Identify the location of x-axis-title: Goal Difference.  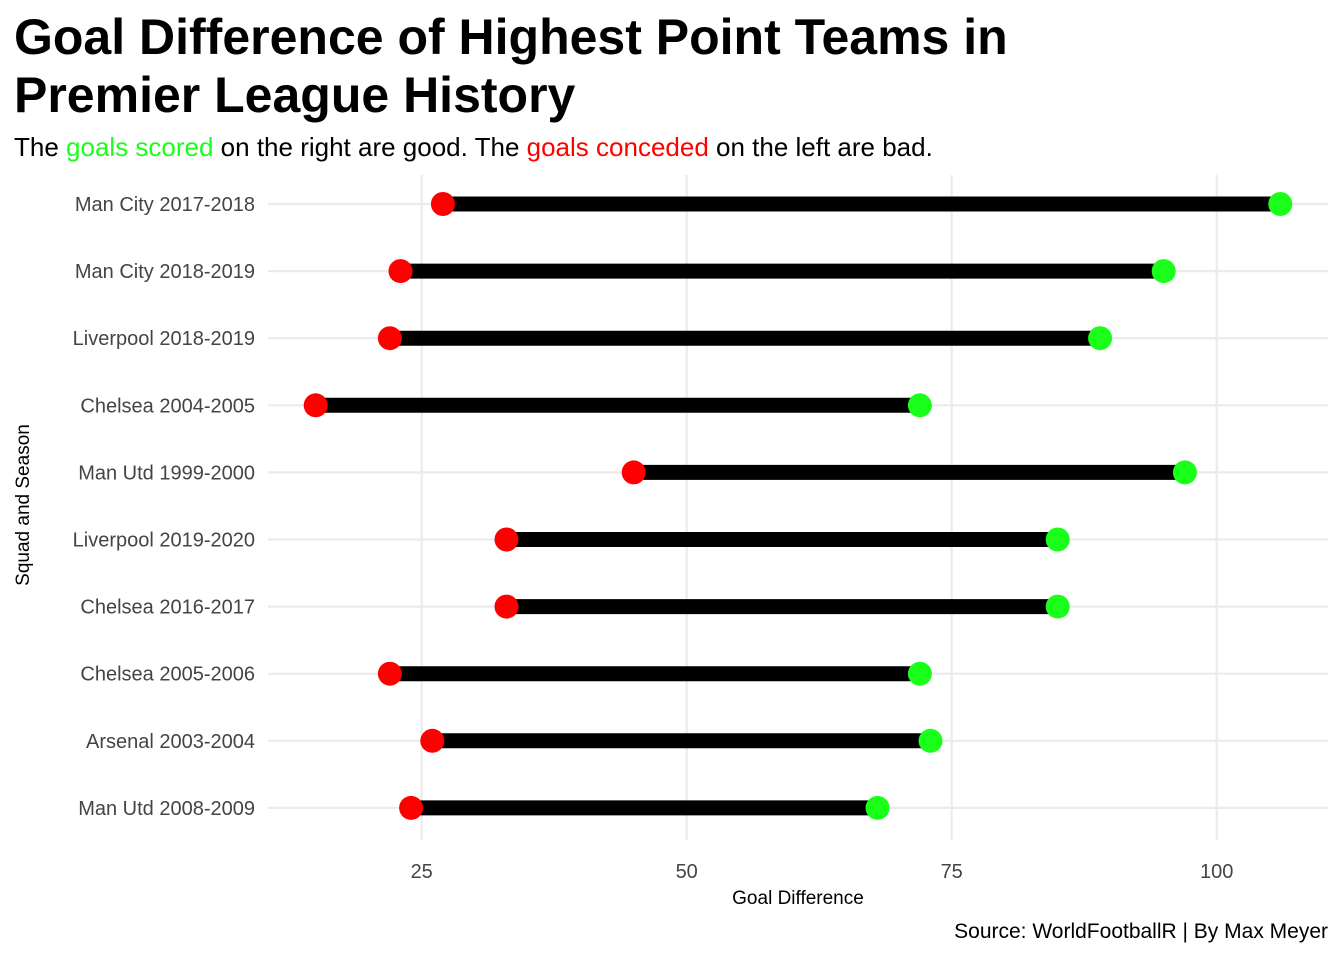
(798, 898).